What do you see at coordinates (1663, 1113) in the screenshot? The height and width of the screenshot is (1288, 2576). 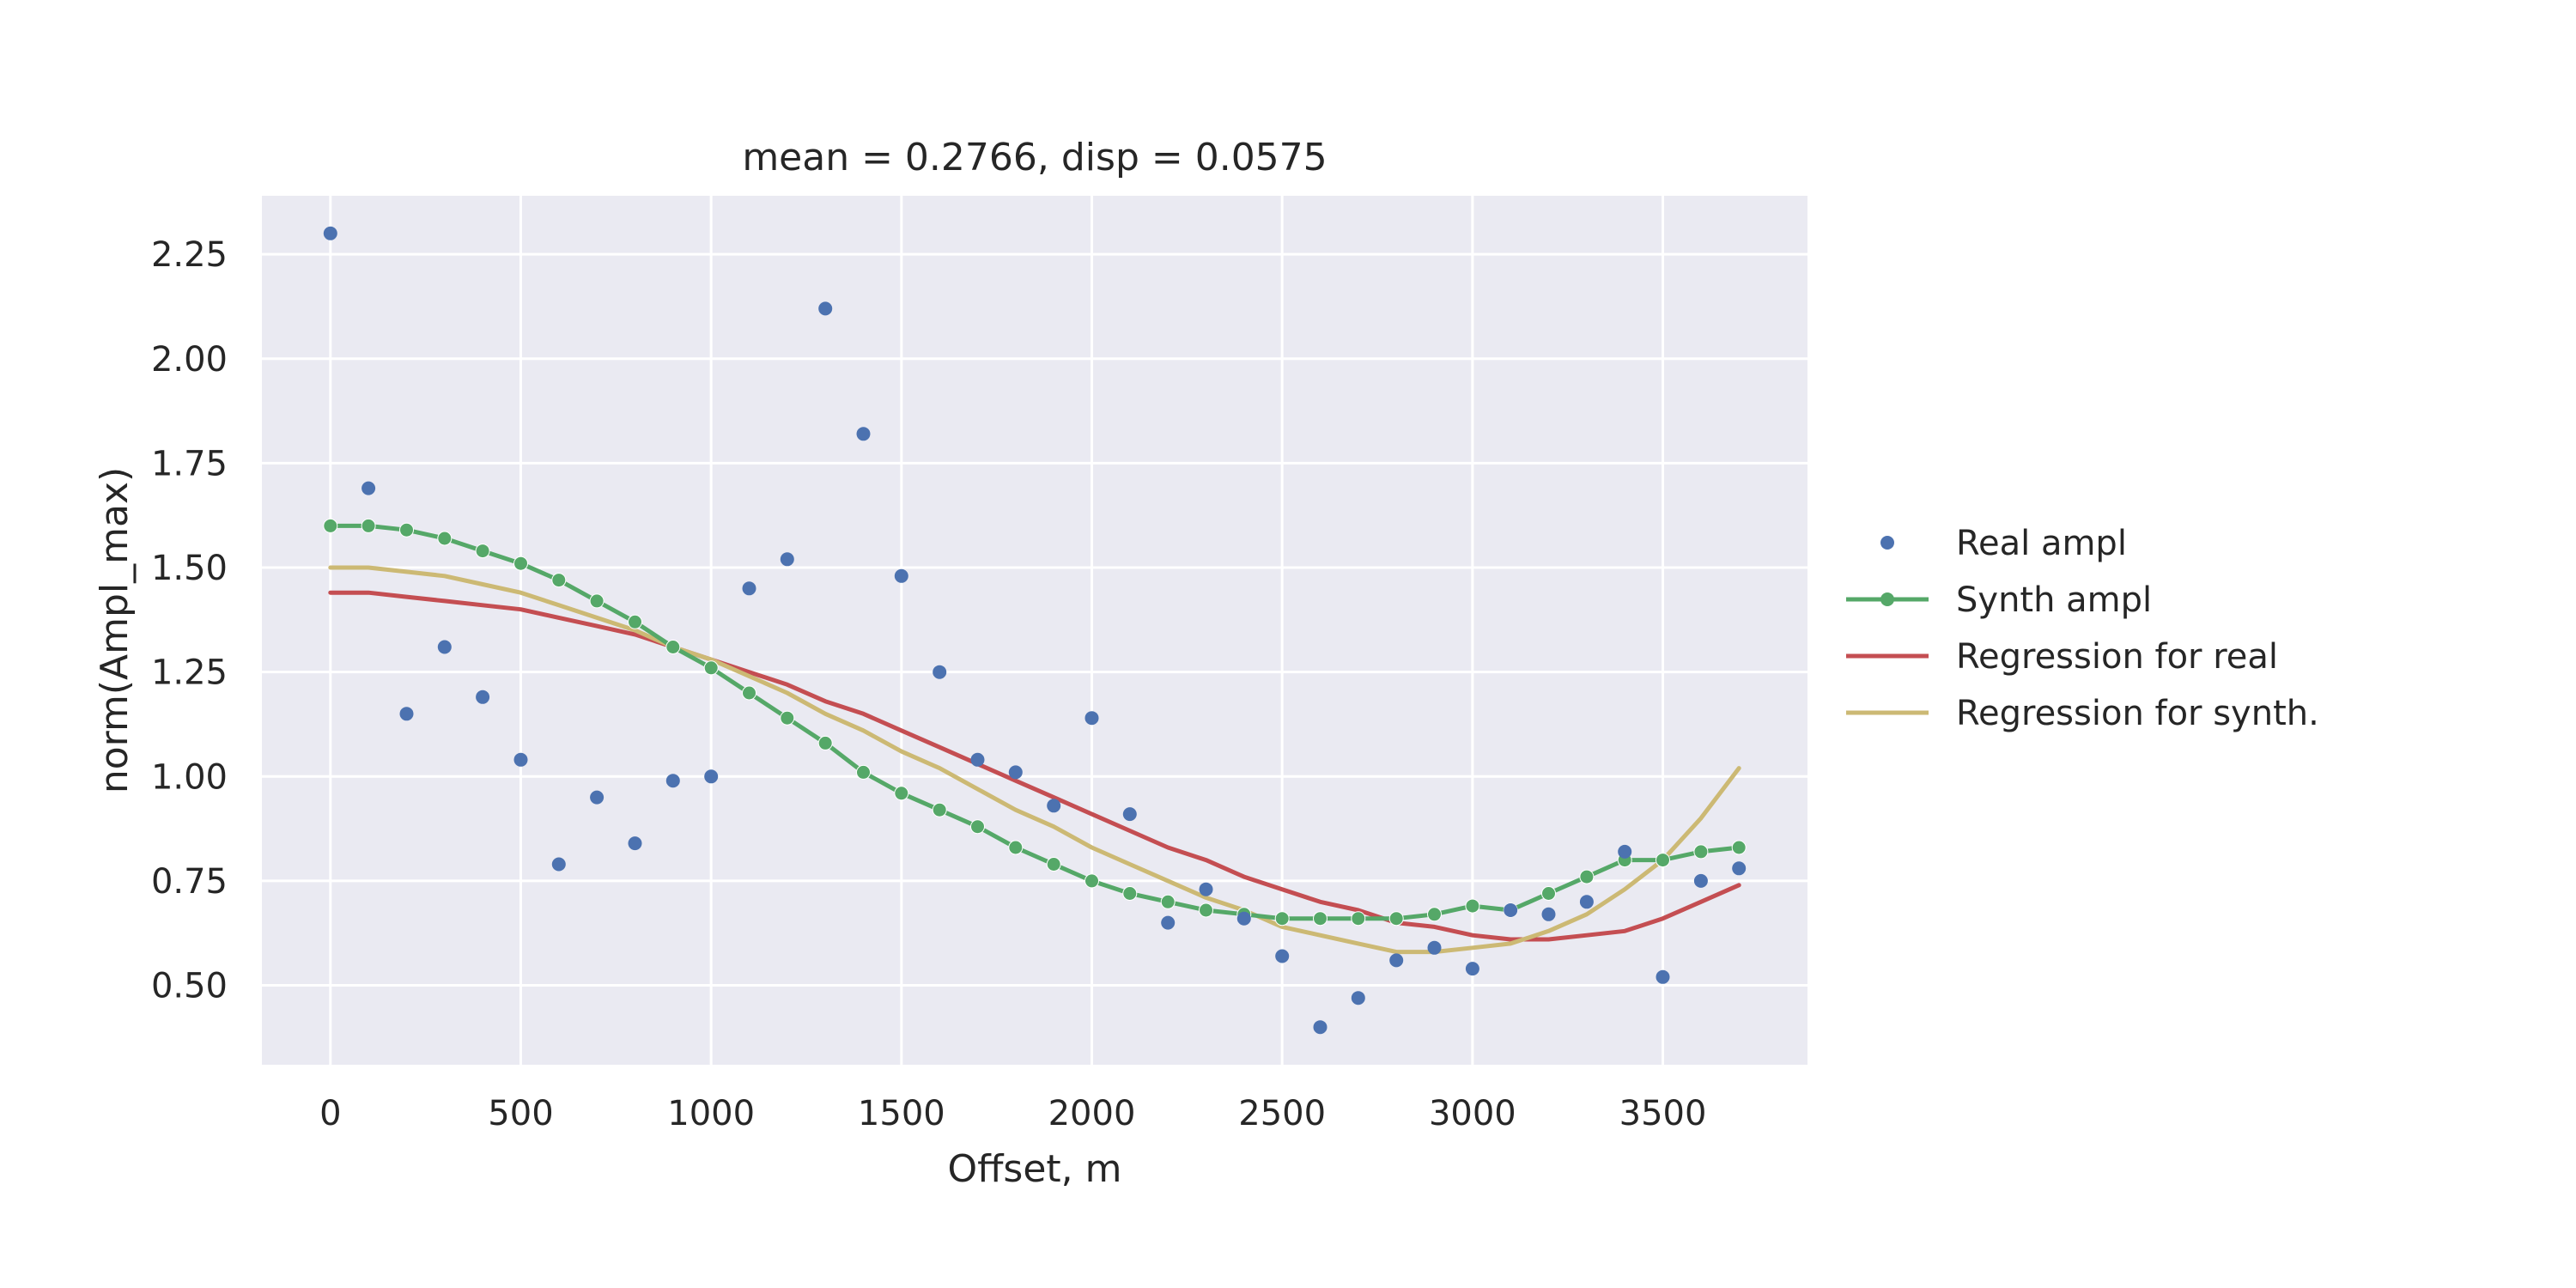 I see `x-tick-label: 3500` at bounding box center [1663, 1113].